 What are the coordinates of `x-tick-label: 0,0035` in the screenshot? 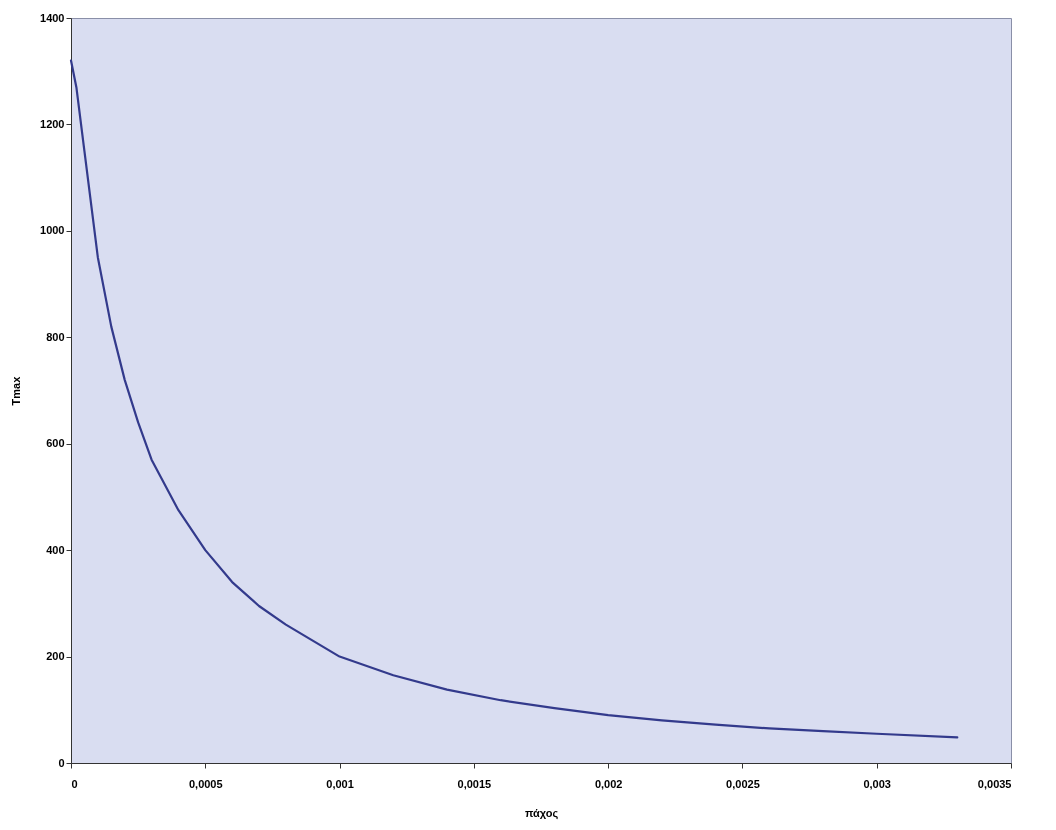 It's located at (994, 783).